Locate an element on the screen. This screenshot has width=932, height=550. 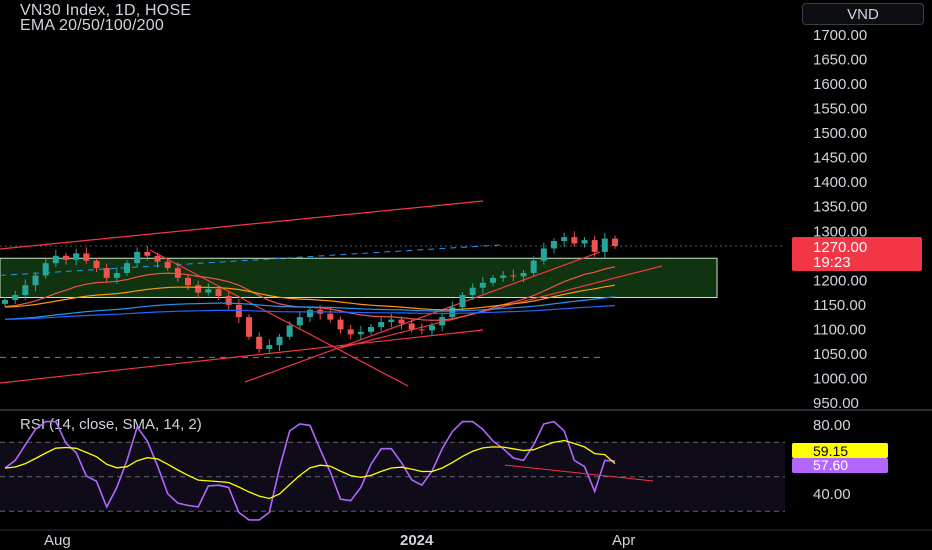
time-axis-label: 2024 is located at coordinates (417, 540).